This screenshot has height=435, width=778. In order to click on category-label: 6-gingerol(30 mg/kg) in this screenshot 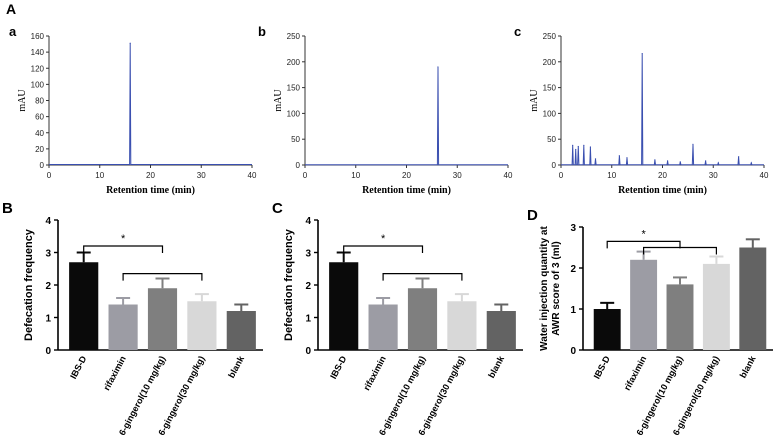, I will do `click(181, 394)`.